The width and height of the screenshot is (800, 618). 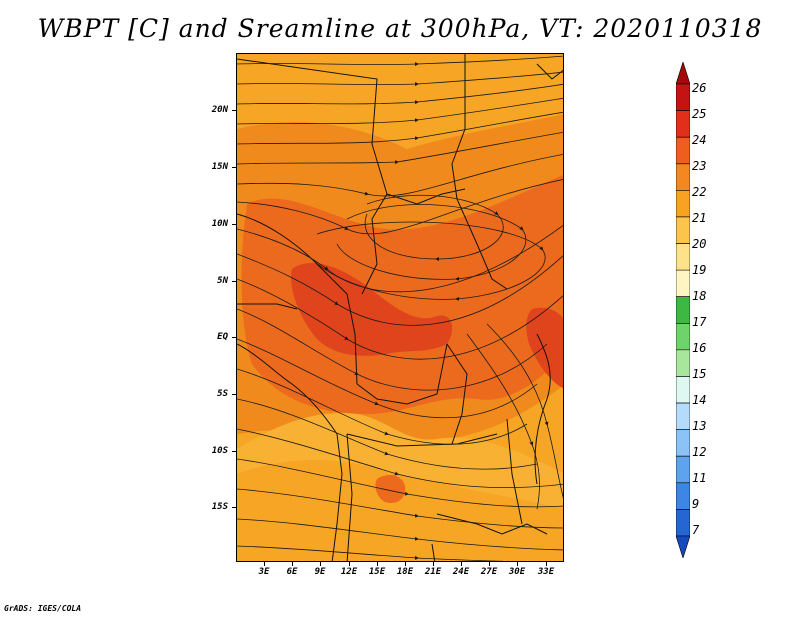 I want to click on field-level-21-22-south, so click(x=400, y=510).